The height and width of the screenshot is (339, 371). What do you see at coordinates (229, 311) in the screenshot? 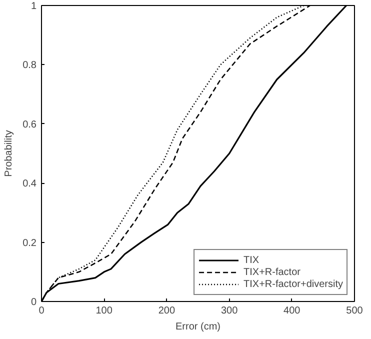
I see `x-tick-label: 300` at bounding box center [229, 311].